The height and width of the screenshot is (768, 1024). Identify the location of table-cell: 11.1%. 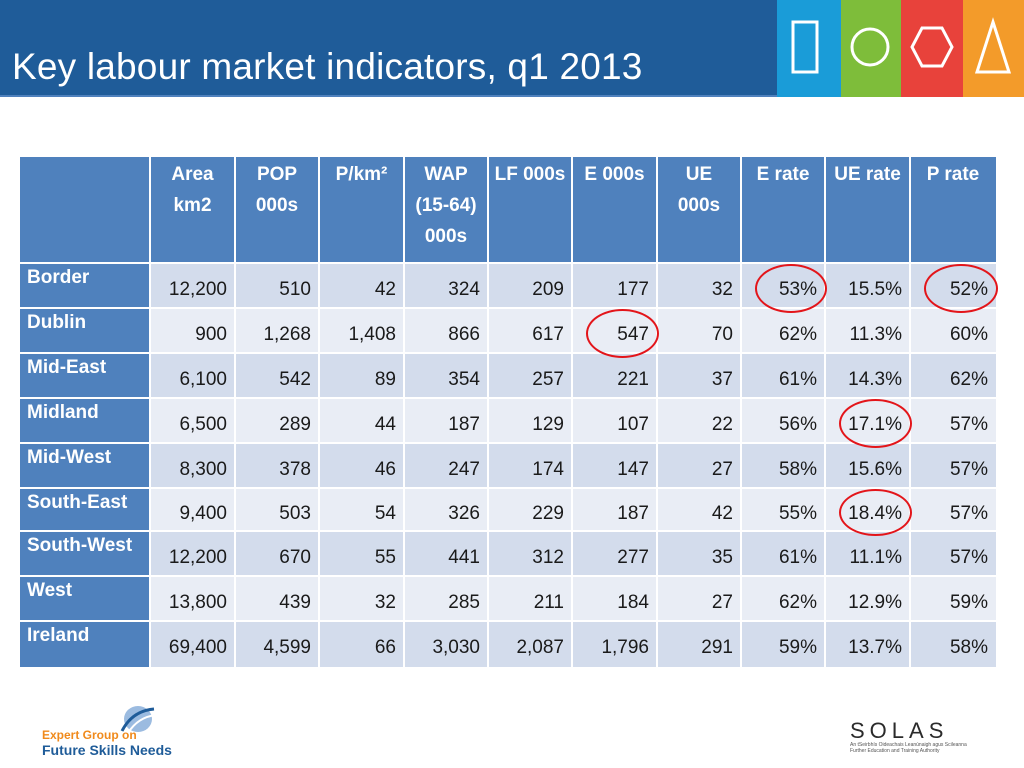
(875, 557).